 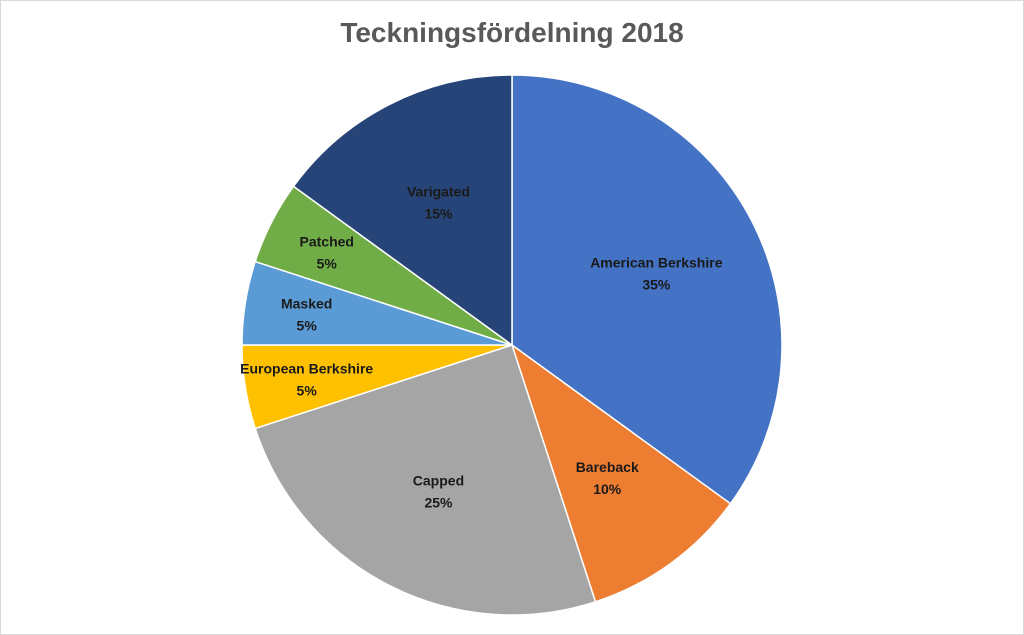 I want to click on data-label-category: European Berkshire, so click(x=306, y=369).